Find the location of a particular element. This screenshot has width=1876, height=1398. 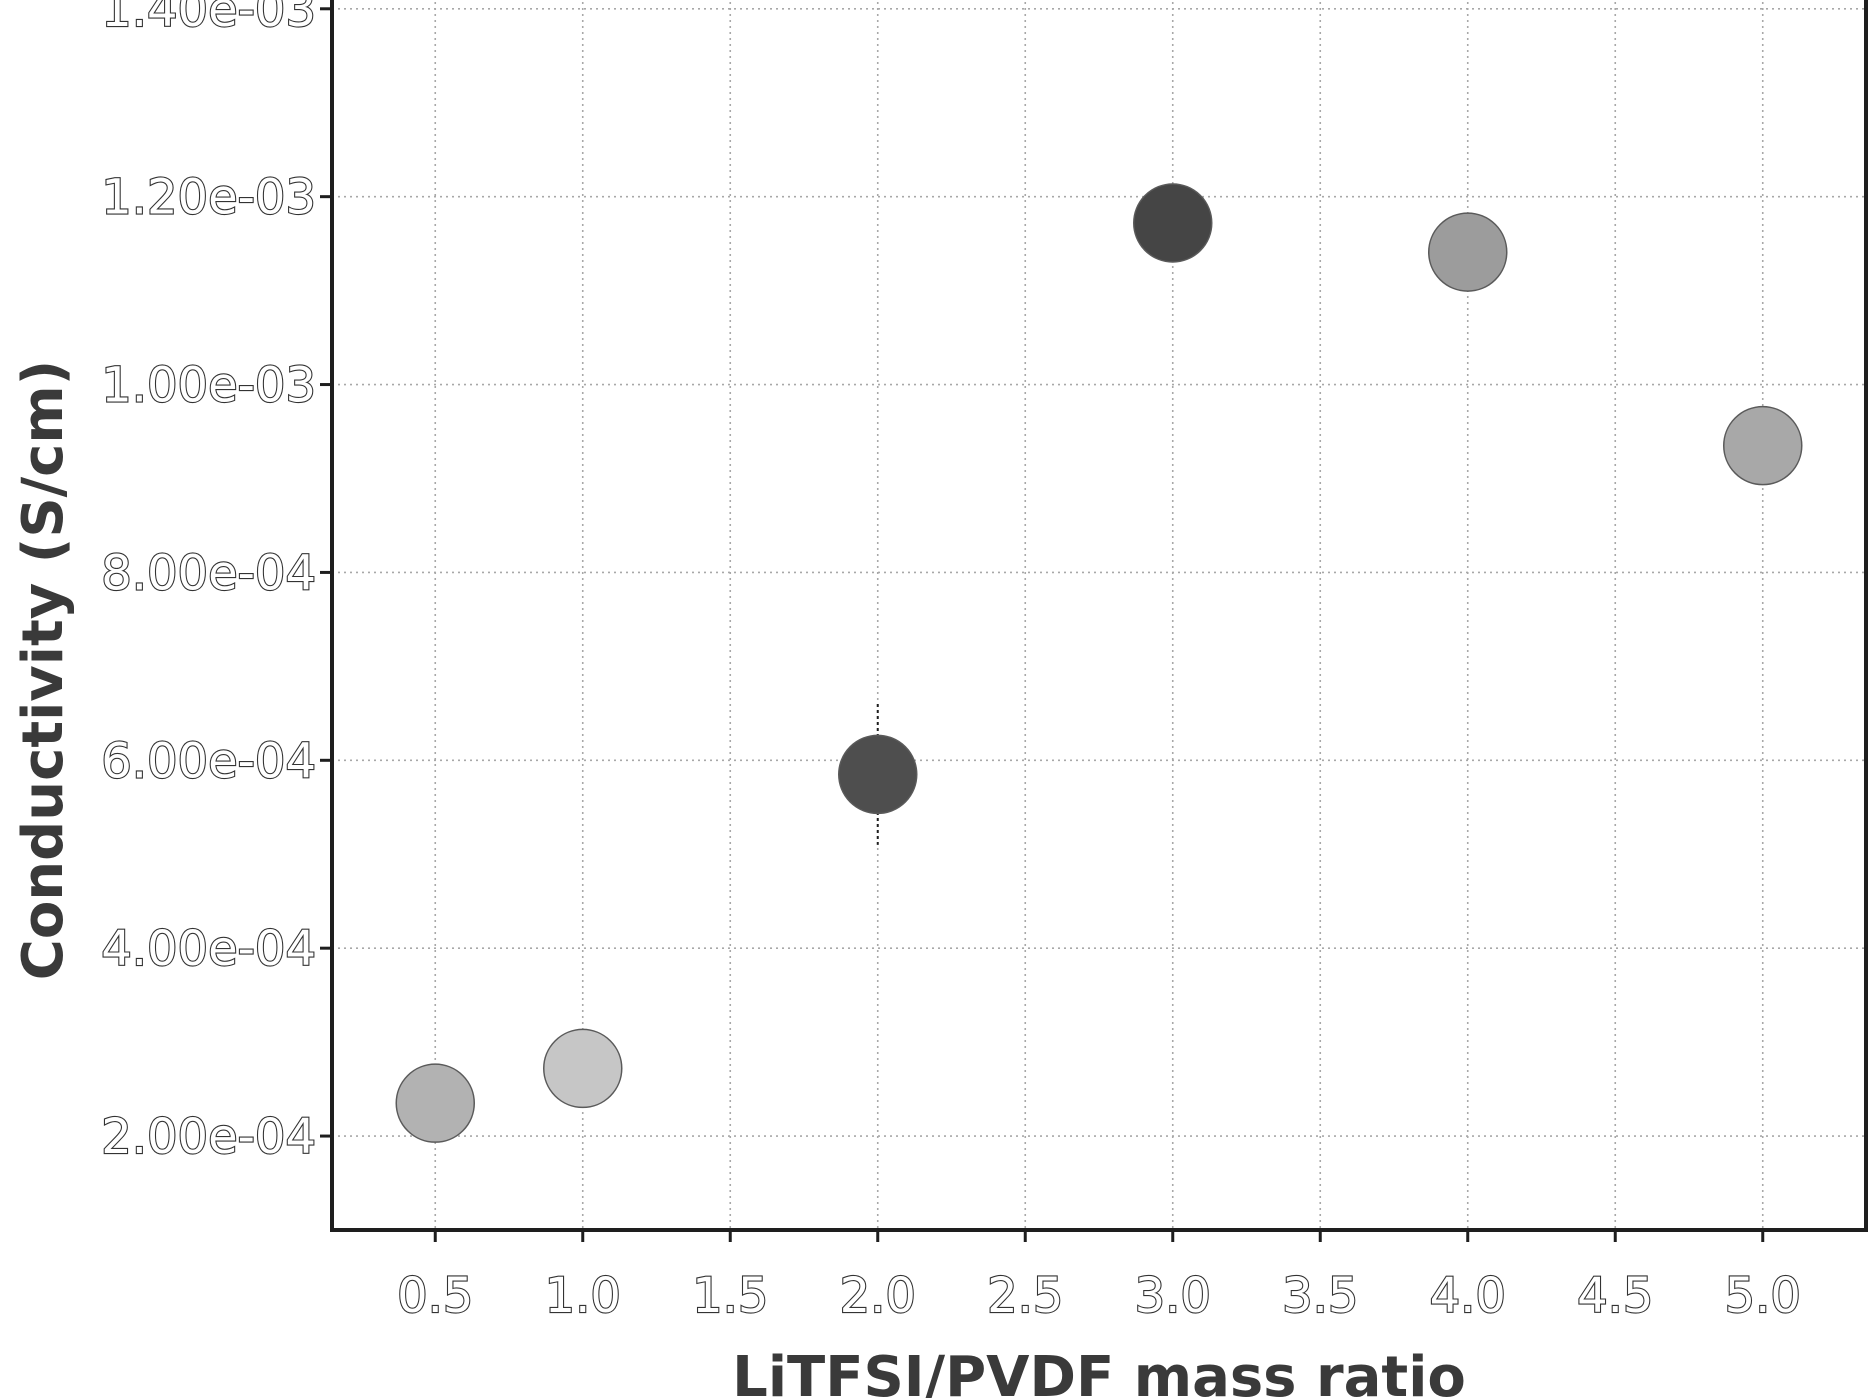

x-tick-label: 2.0 is located at coordinates (878, 1296).